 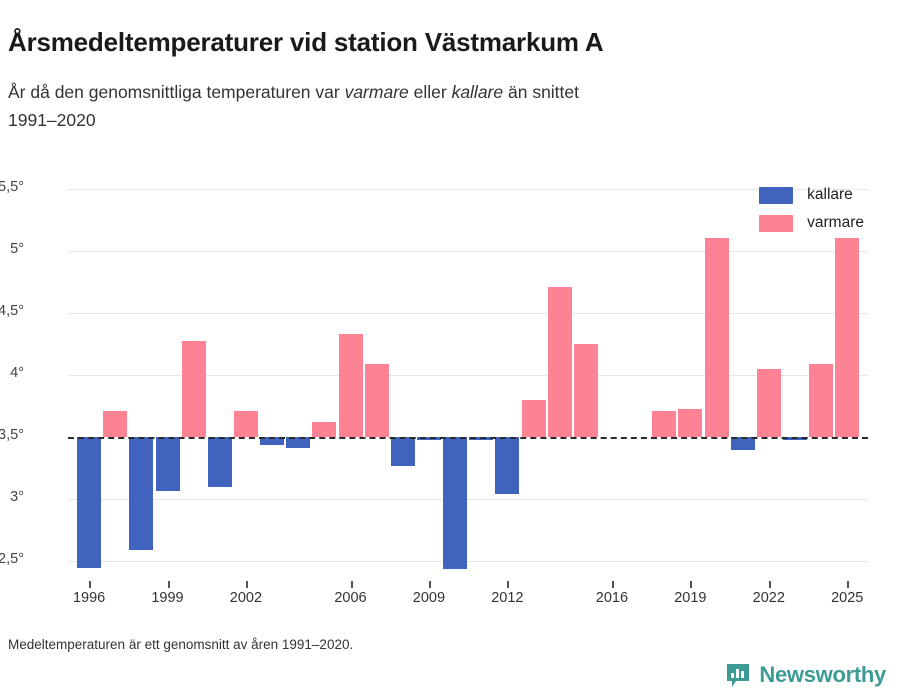 What do you see at coordinates (738, 675) in the screenshot?
I see `bar-chart-bubble-icon` at bounding box center [738, 675].